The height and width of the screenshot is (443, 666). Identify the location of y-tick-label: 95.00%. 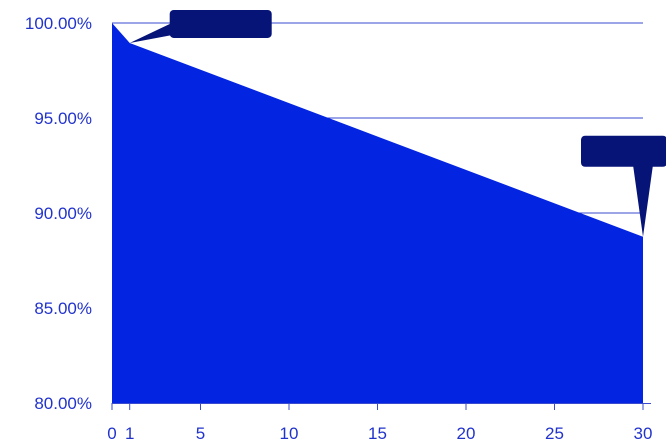
(63, 118).